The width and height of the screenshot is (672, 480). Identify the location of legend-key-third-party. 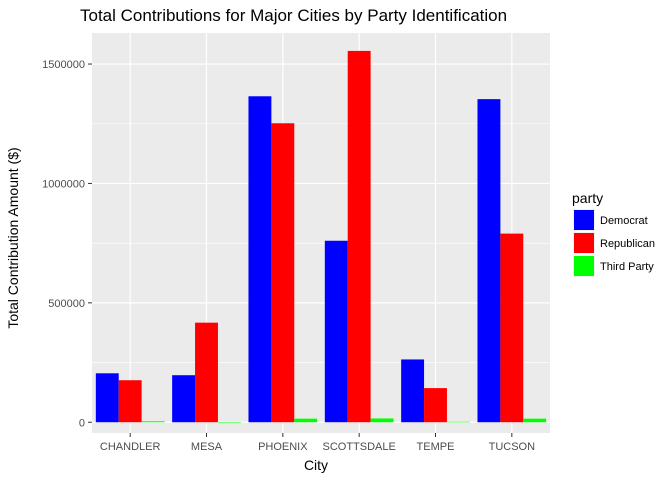
(584, 266).